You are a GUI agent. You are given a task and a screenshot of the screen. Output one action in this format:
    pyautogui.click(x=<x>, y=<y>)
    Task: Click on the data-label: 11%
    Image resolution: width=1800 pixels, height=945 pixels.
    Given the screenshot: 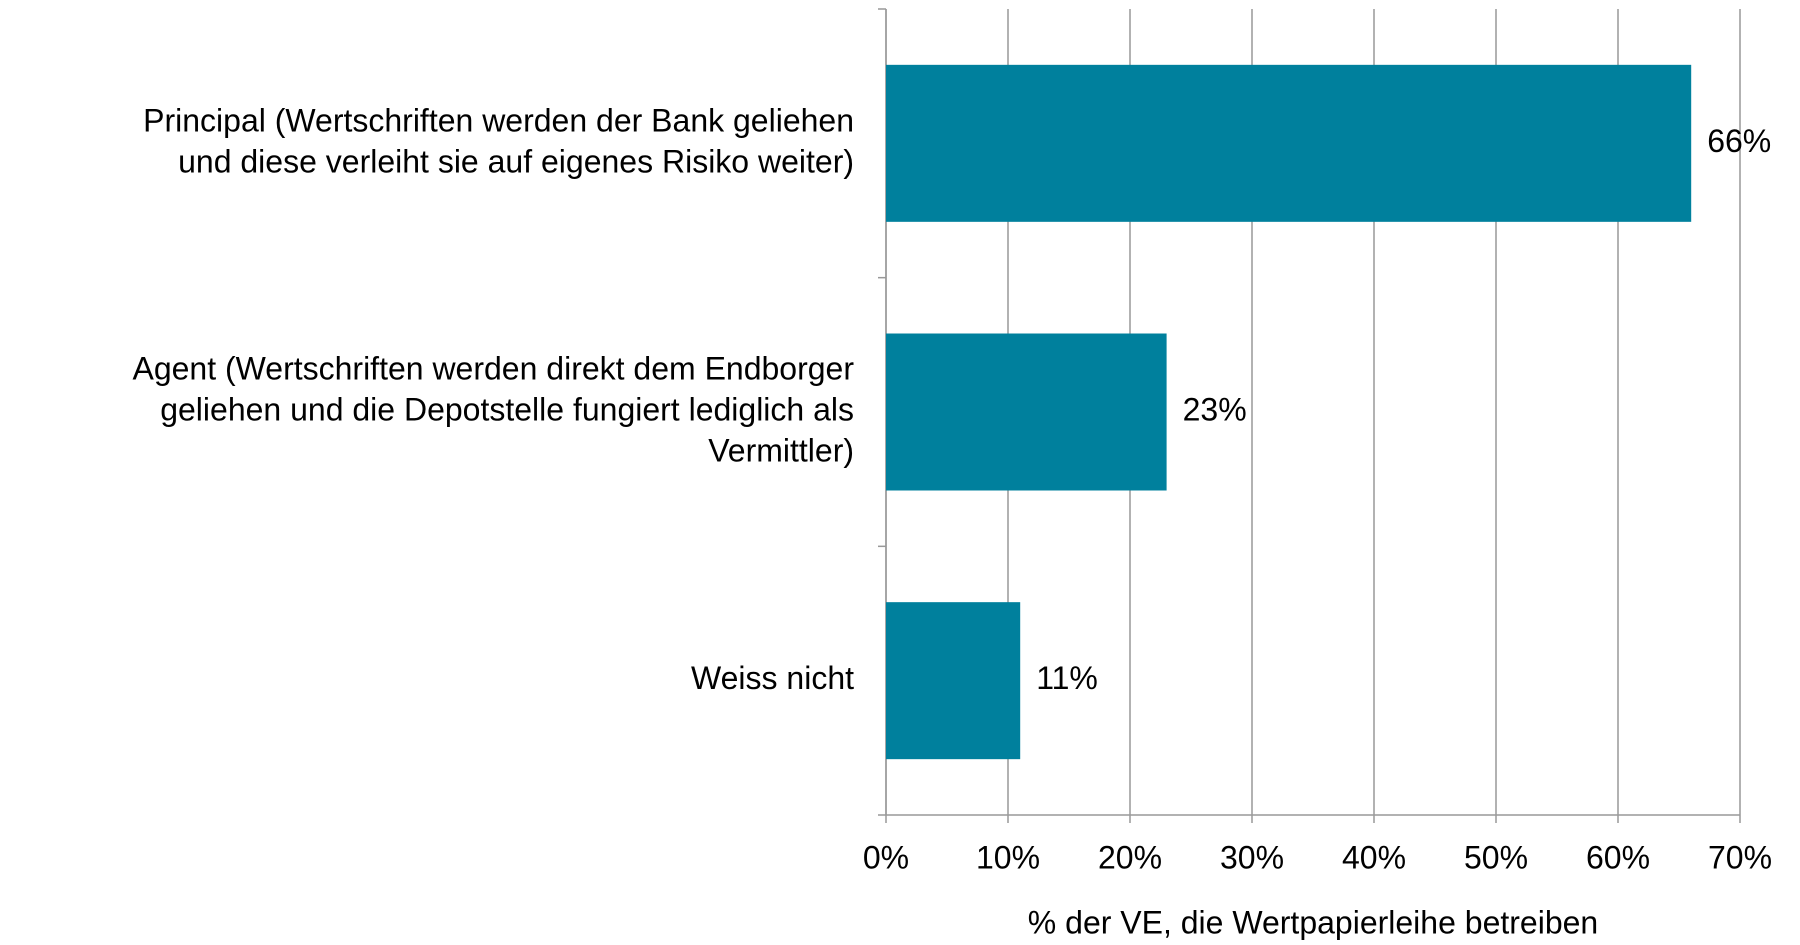 What is the action you would take?
    pyautogui.click(x=1067, y=678)
    